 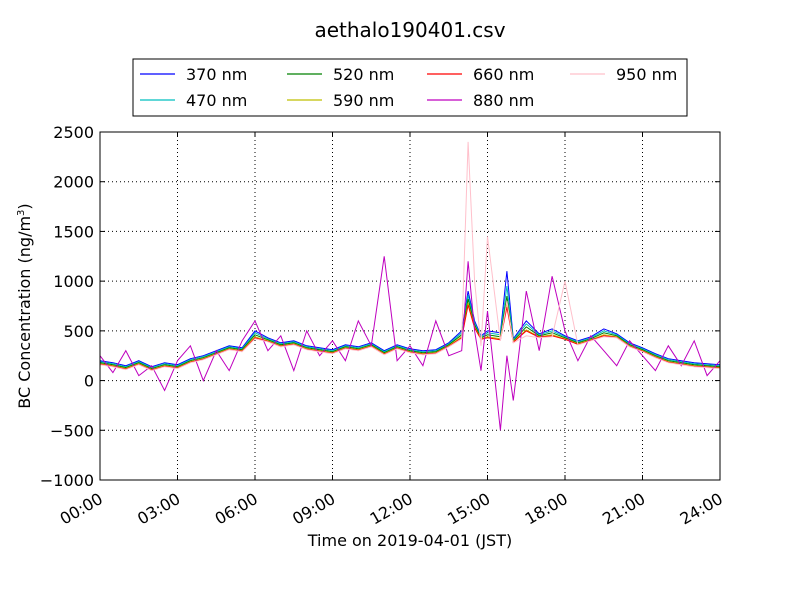 I want to click on x-tick-label: 24:00, so click(x=701, y=509).